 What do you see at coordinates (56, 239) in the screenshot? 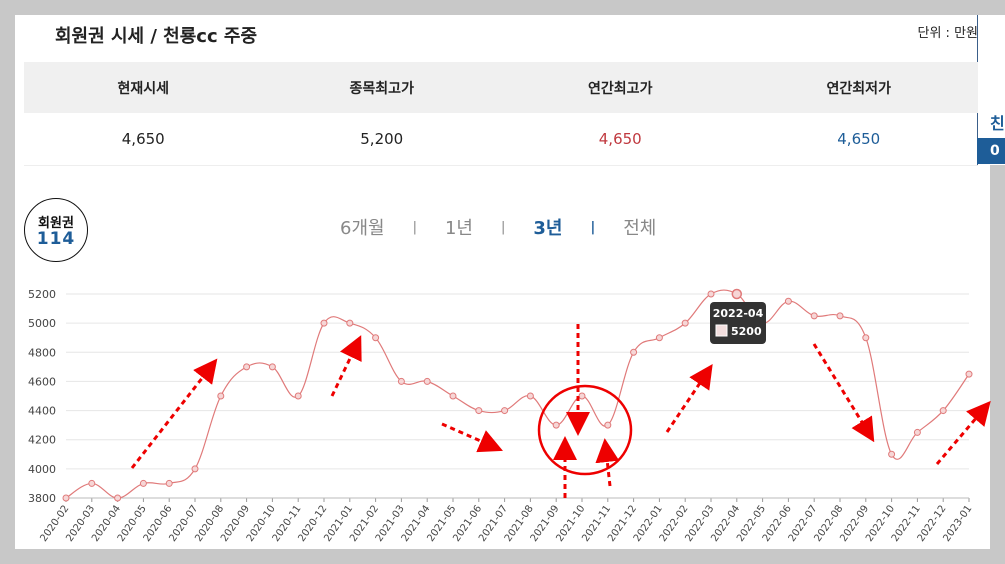
I see `logo-number: 114` at bounding box center [56, 239].